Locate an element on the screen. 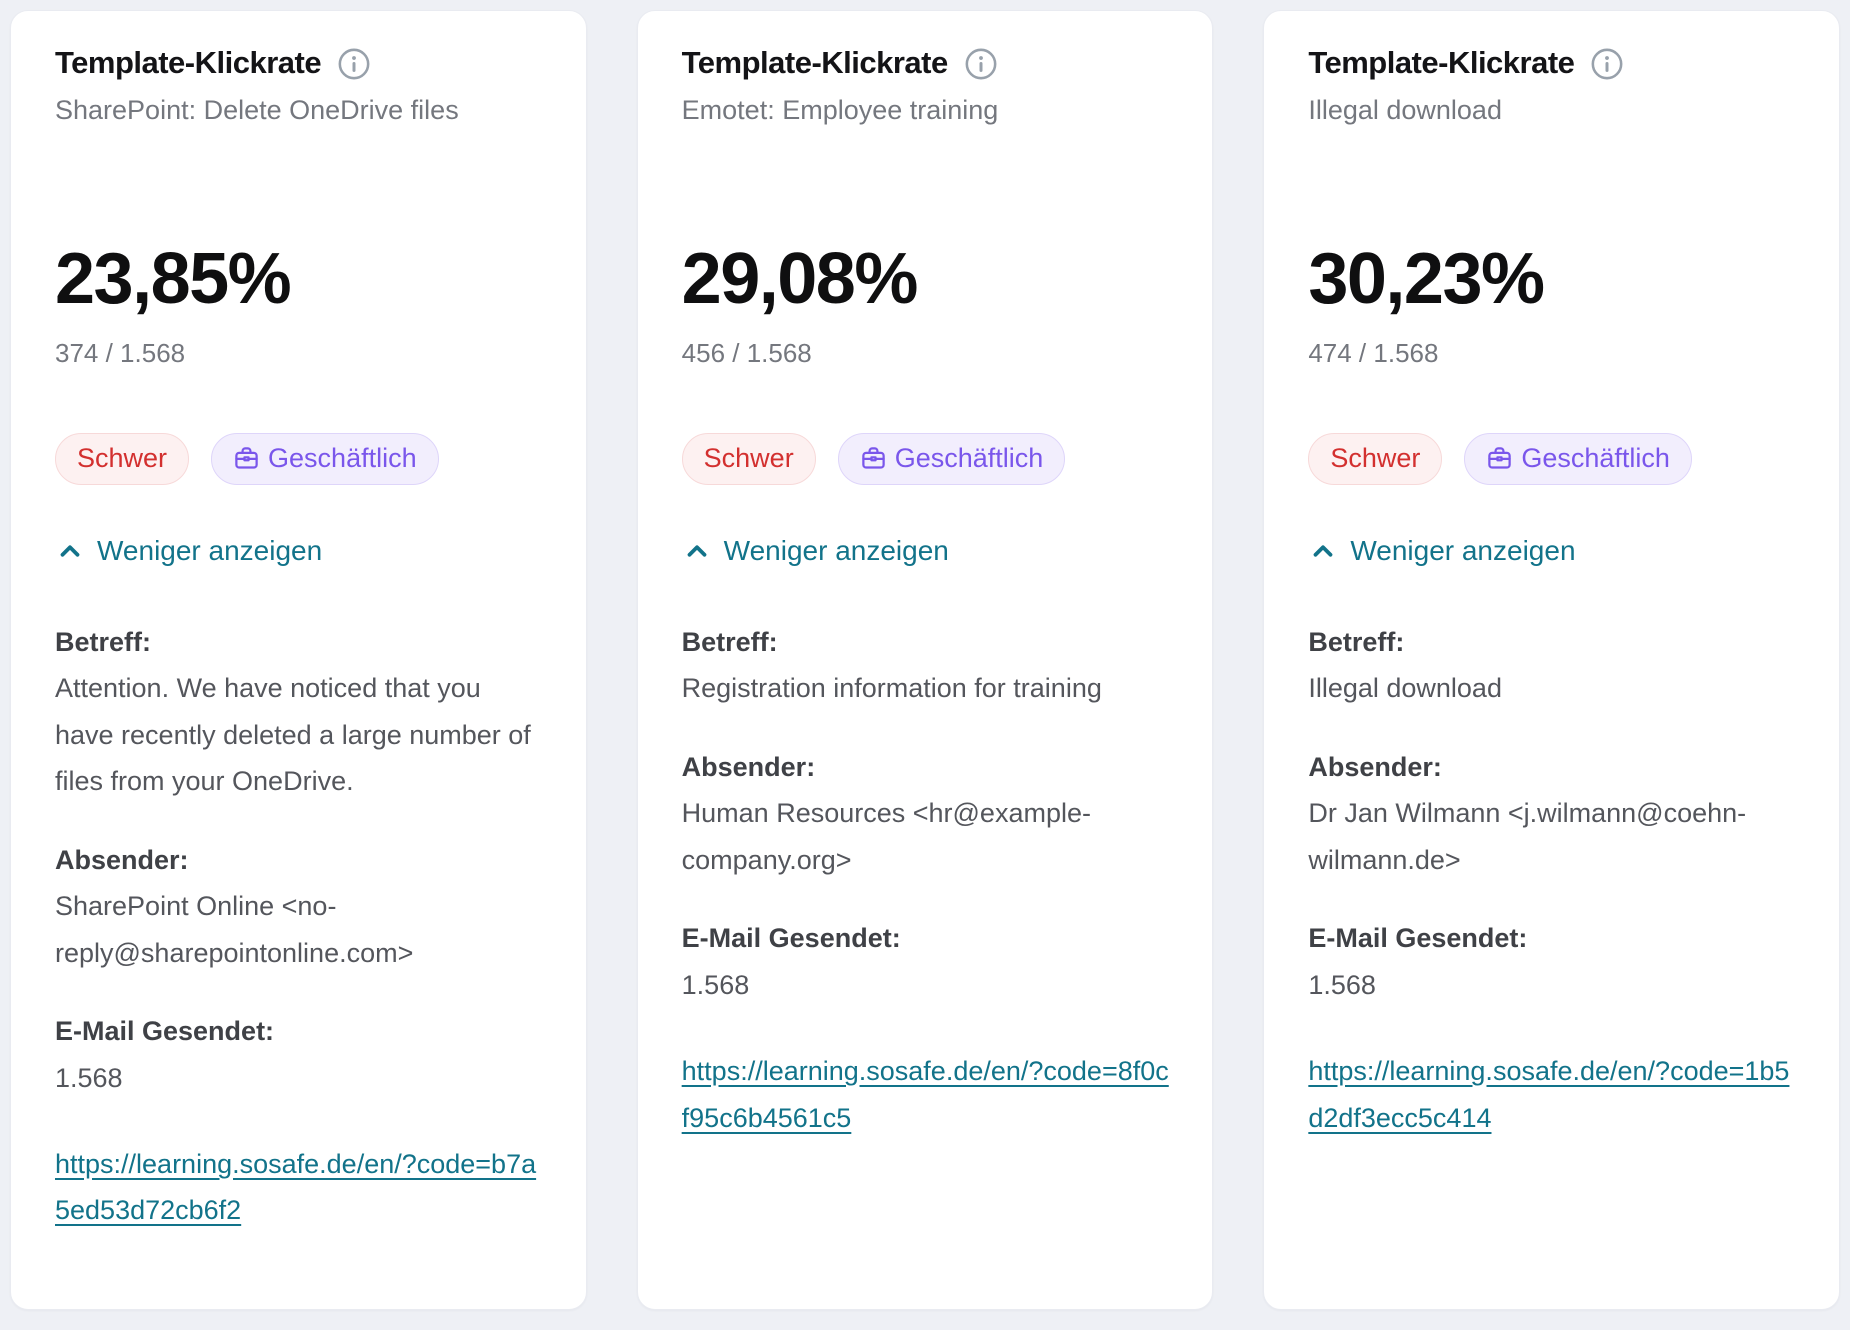  sender-value: Human Resources <hr@example-company.org> is located at coordinates (886, 836).